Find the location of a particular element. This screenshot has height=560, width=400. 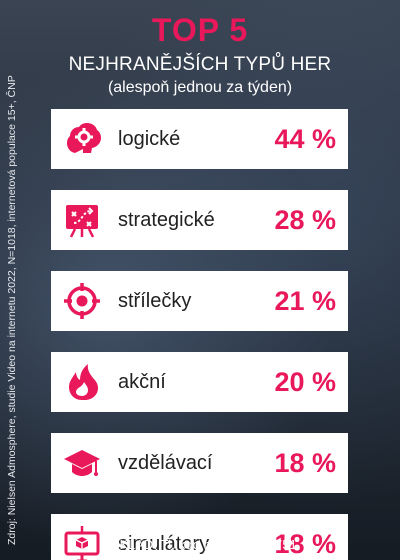

value-label: 28 % is located at coordinates (305, 220).